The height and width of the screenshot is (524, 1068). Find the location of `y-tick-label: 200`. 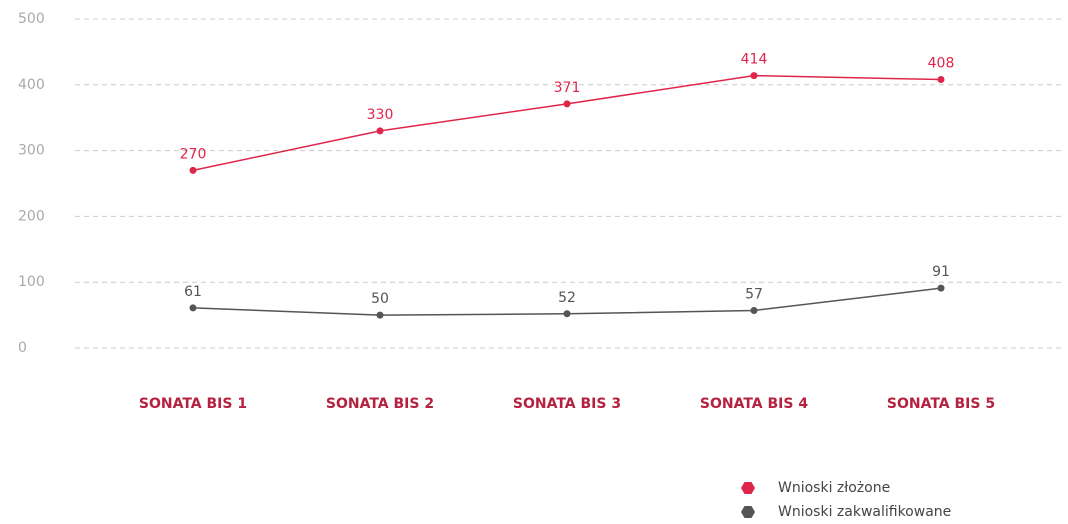

y-tick-label: 200 is located at coordinates (31, 216).